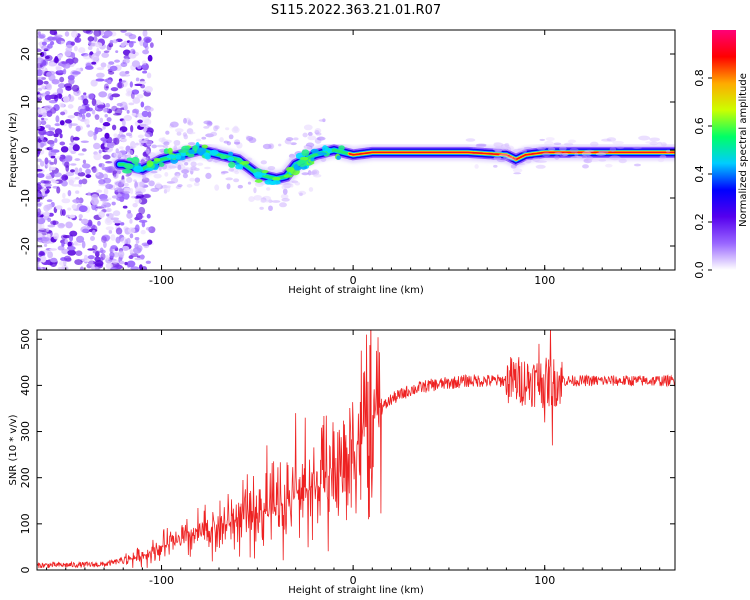 This screenshot has width=750, height=600. What do you see at coordinates (699, 78) in the screenshot?
I see `colorbar-tick-label: 0.8` at bounding box center [699, 78].